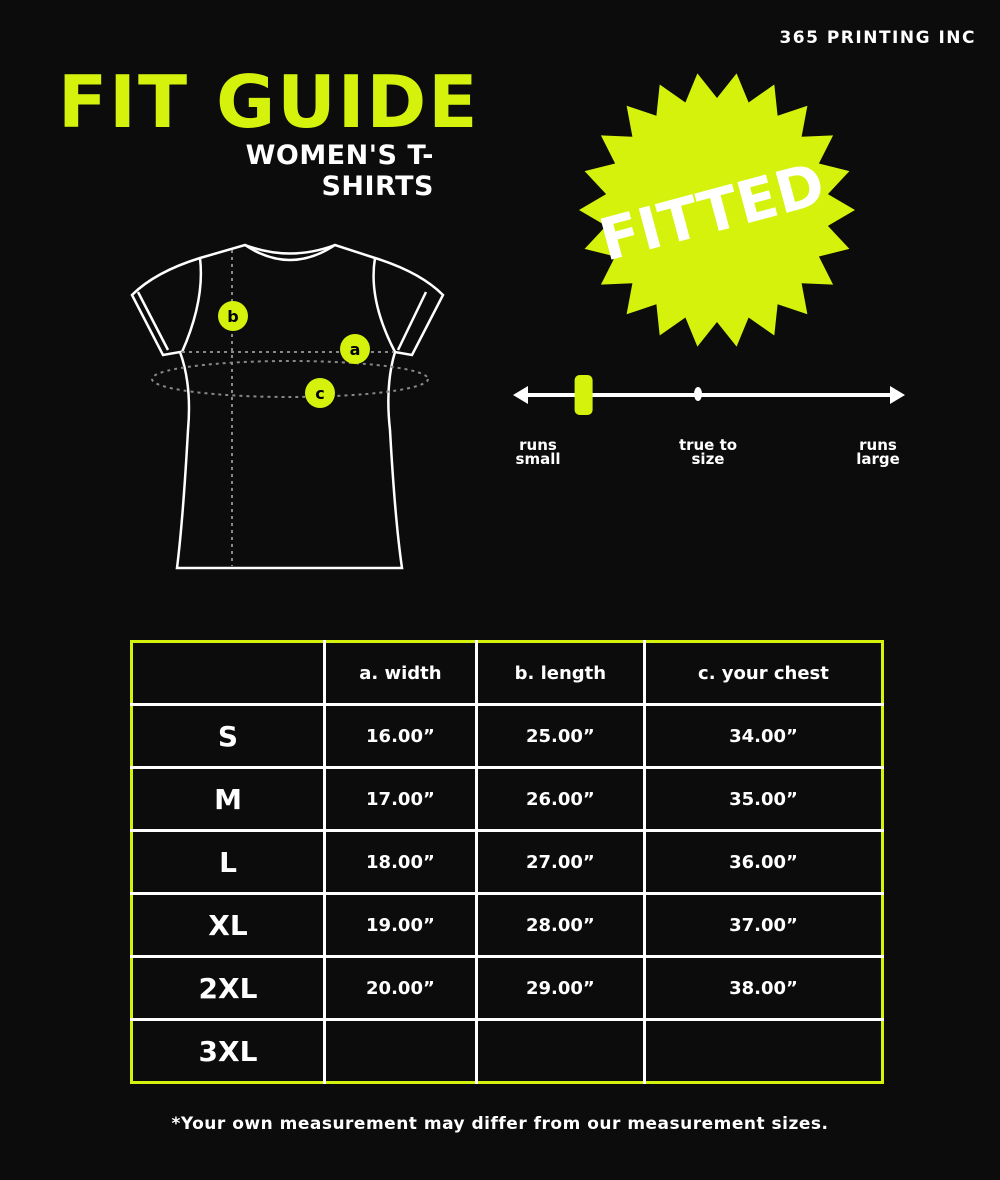 The height and width of the screenshot is (1180, 1000). I want to click on table-row: 3XL, so click(507, 1050).